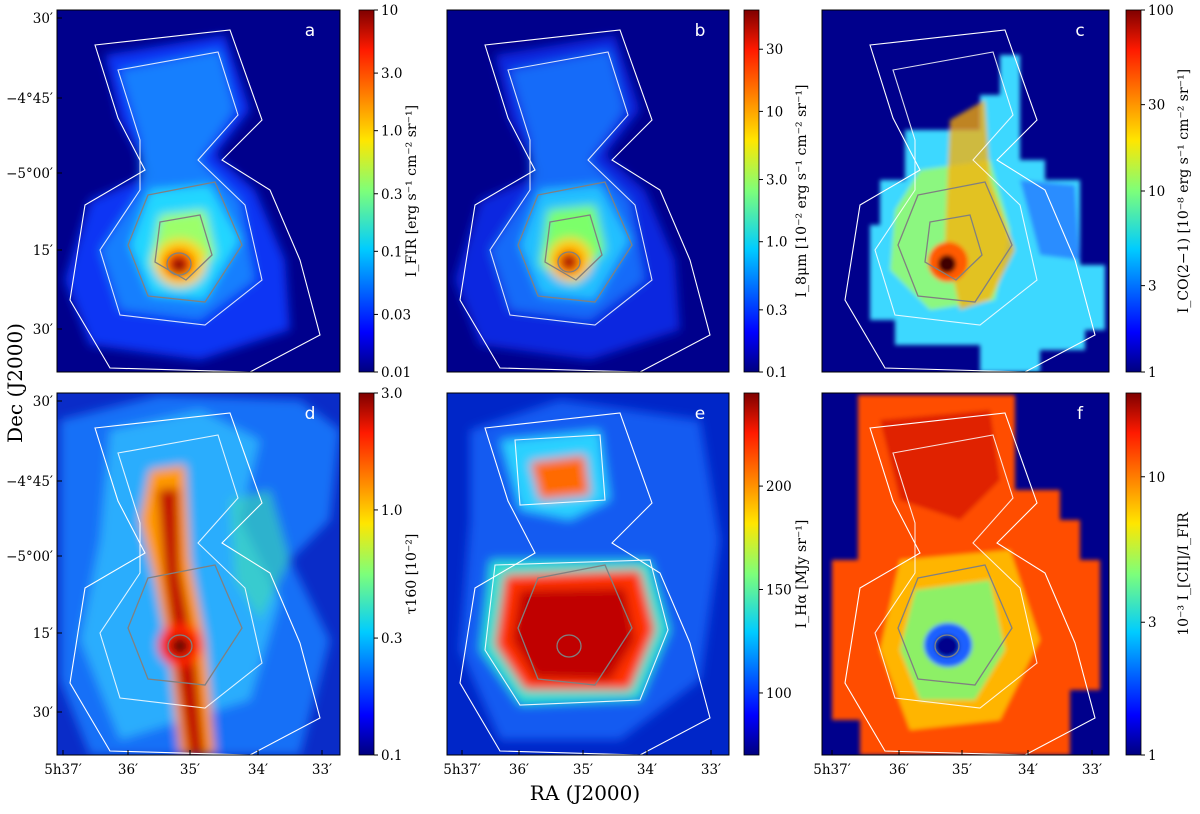 The image size is (1200, 814). I want to click on panel-e-map, so click(588, 574).